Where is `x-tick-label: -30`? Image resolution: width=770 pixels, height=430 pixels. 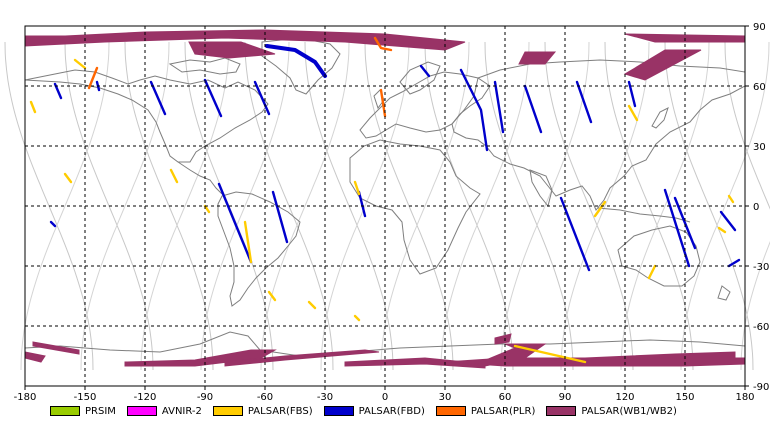 x-tick-label: -30 is located at coordinates (325, 397).